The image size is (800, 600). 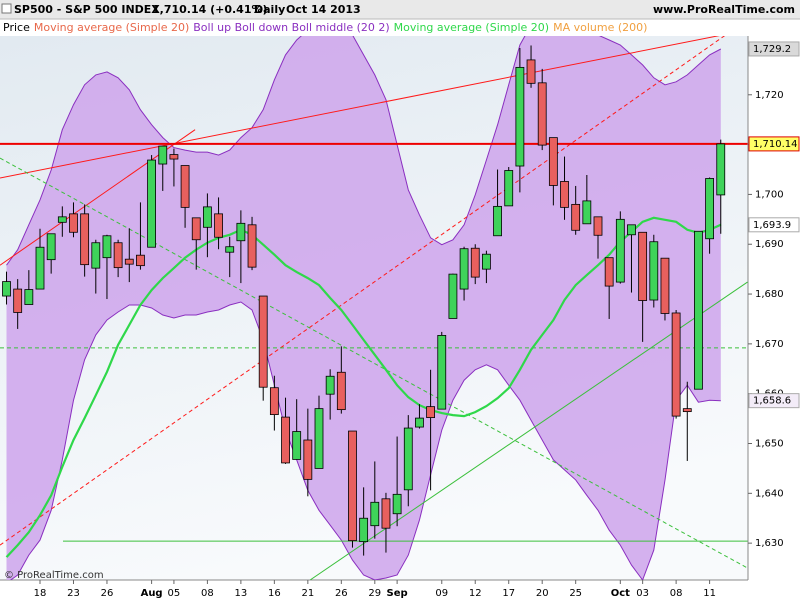 I want to click on x-tick-label: Sep, so click(x=397, y=593).